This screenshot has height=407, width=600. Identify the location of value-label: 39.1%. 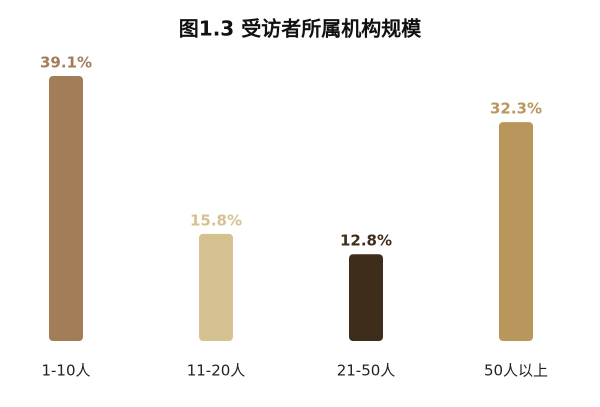
(66, 63).